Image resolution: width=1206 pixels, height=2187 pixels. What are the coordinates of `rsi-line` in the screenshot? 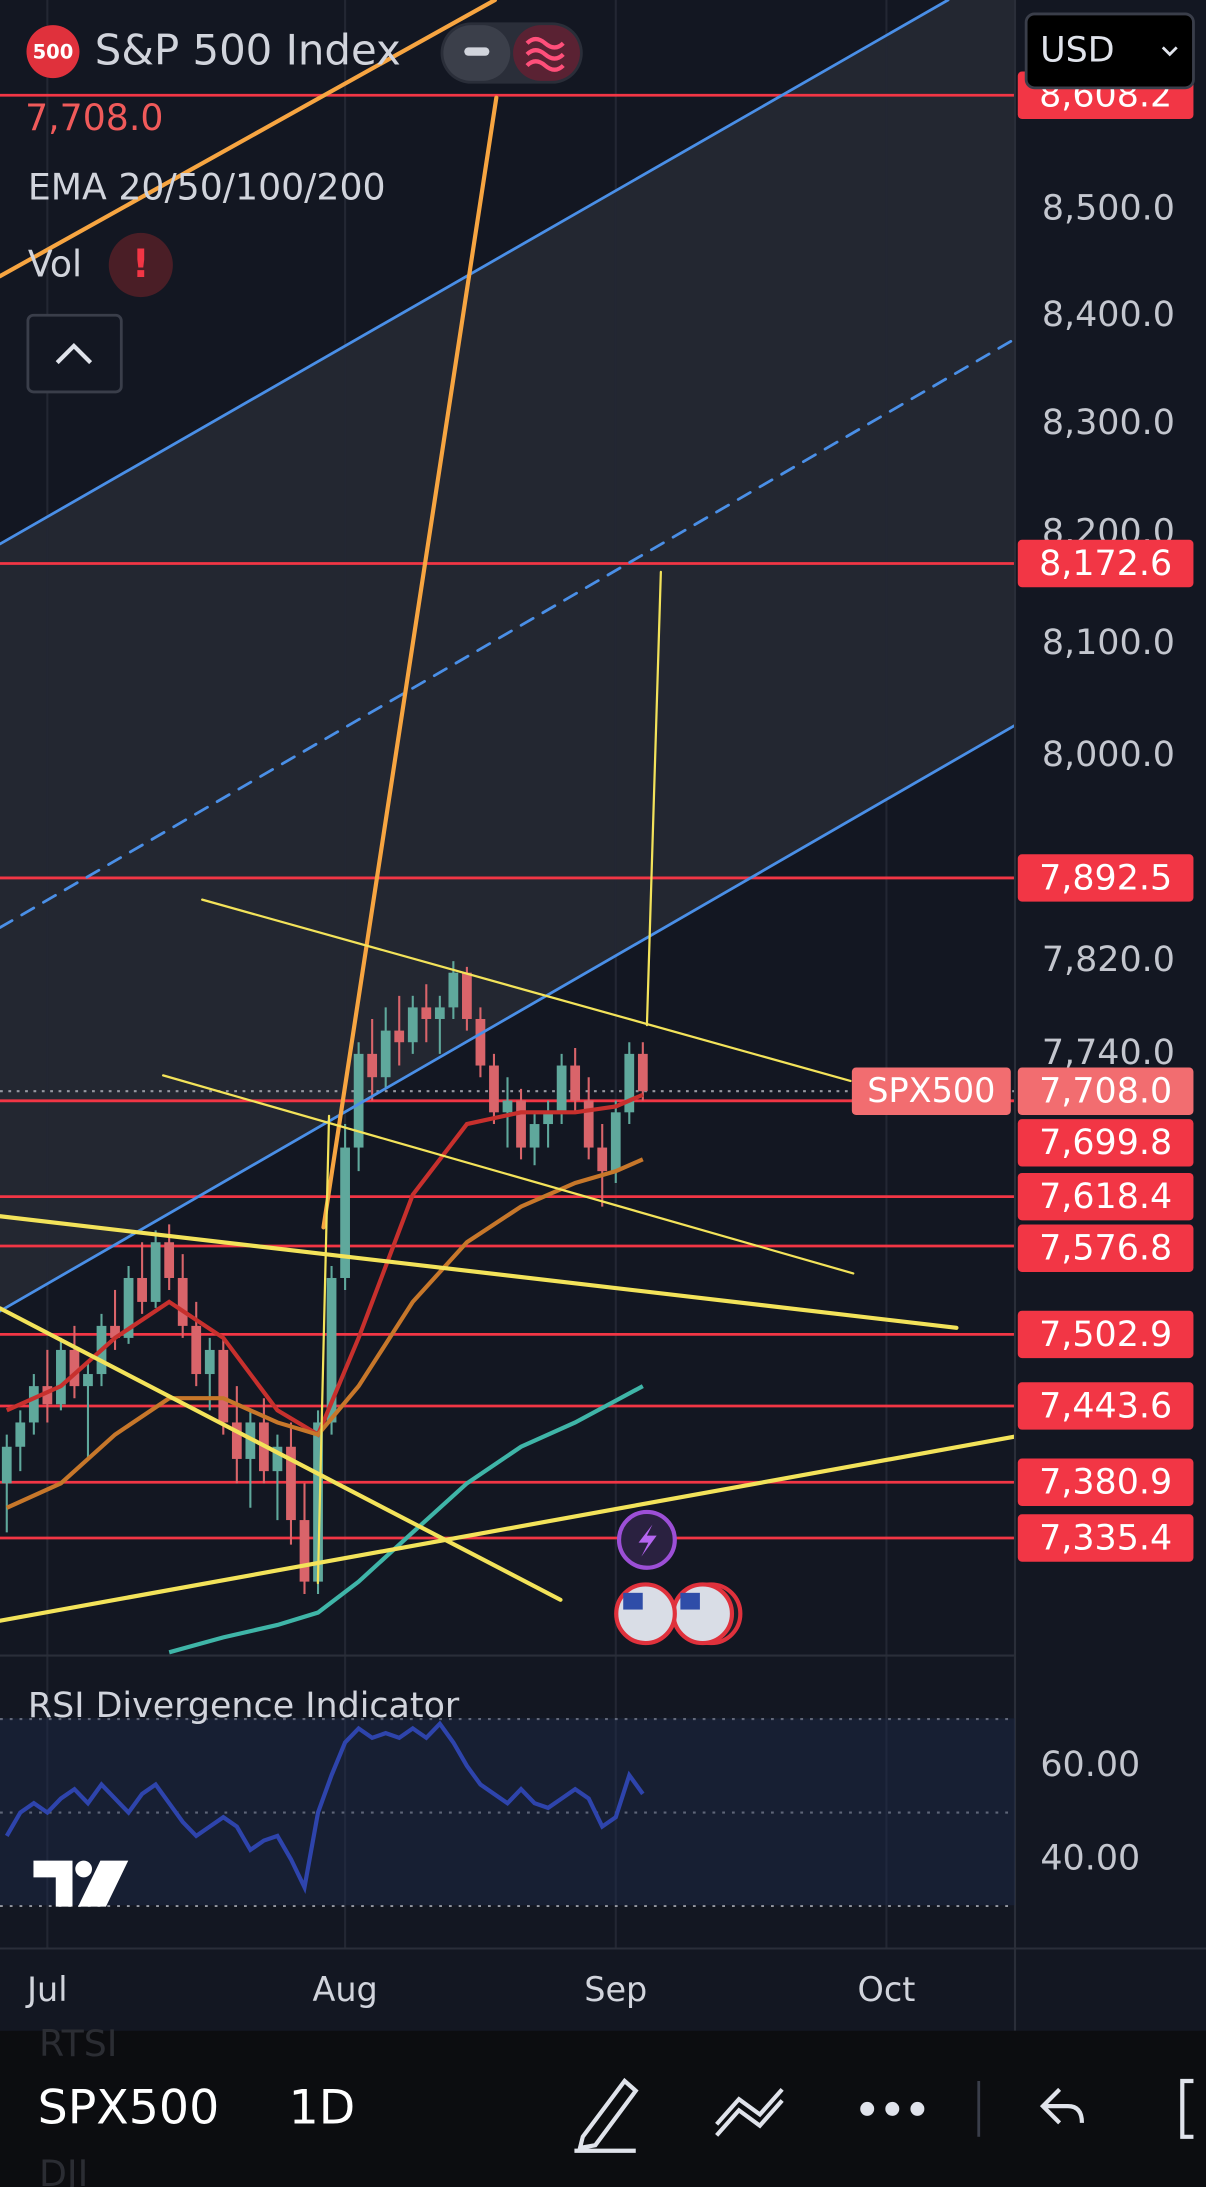 It's located at (324, 1807).